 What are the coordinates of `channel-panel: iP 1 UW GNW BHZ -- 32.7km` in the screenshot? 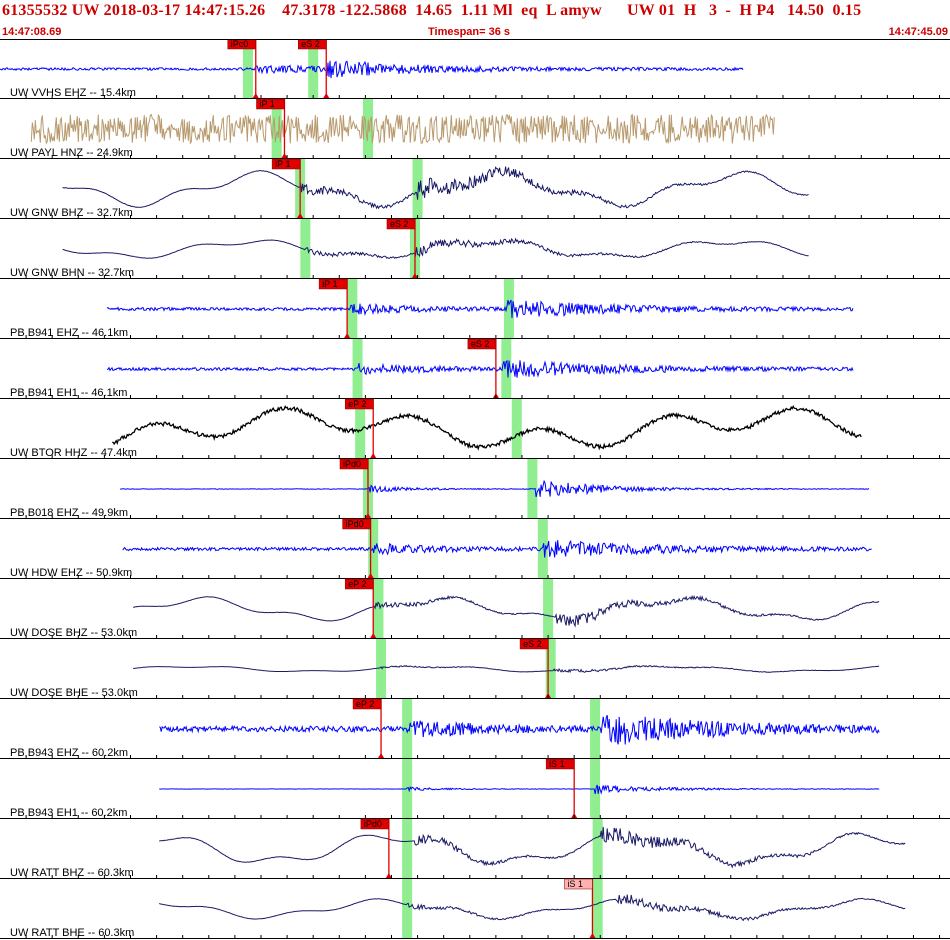 It's located at (475, 188).